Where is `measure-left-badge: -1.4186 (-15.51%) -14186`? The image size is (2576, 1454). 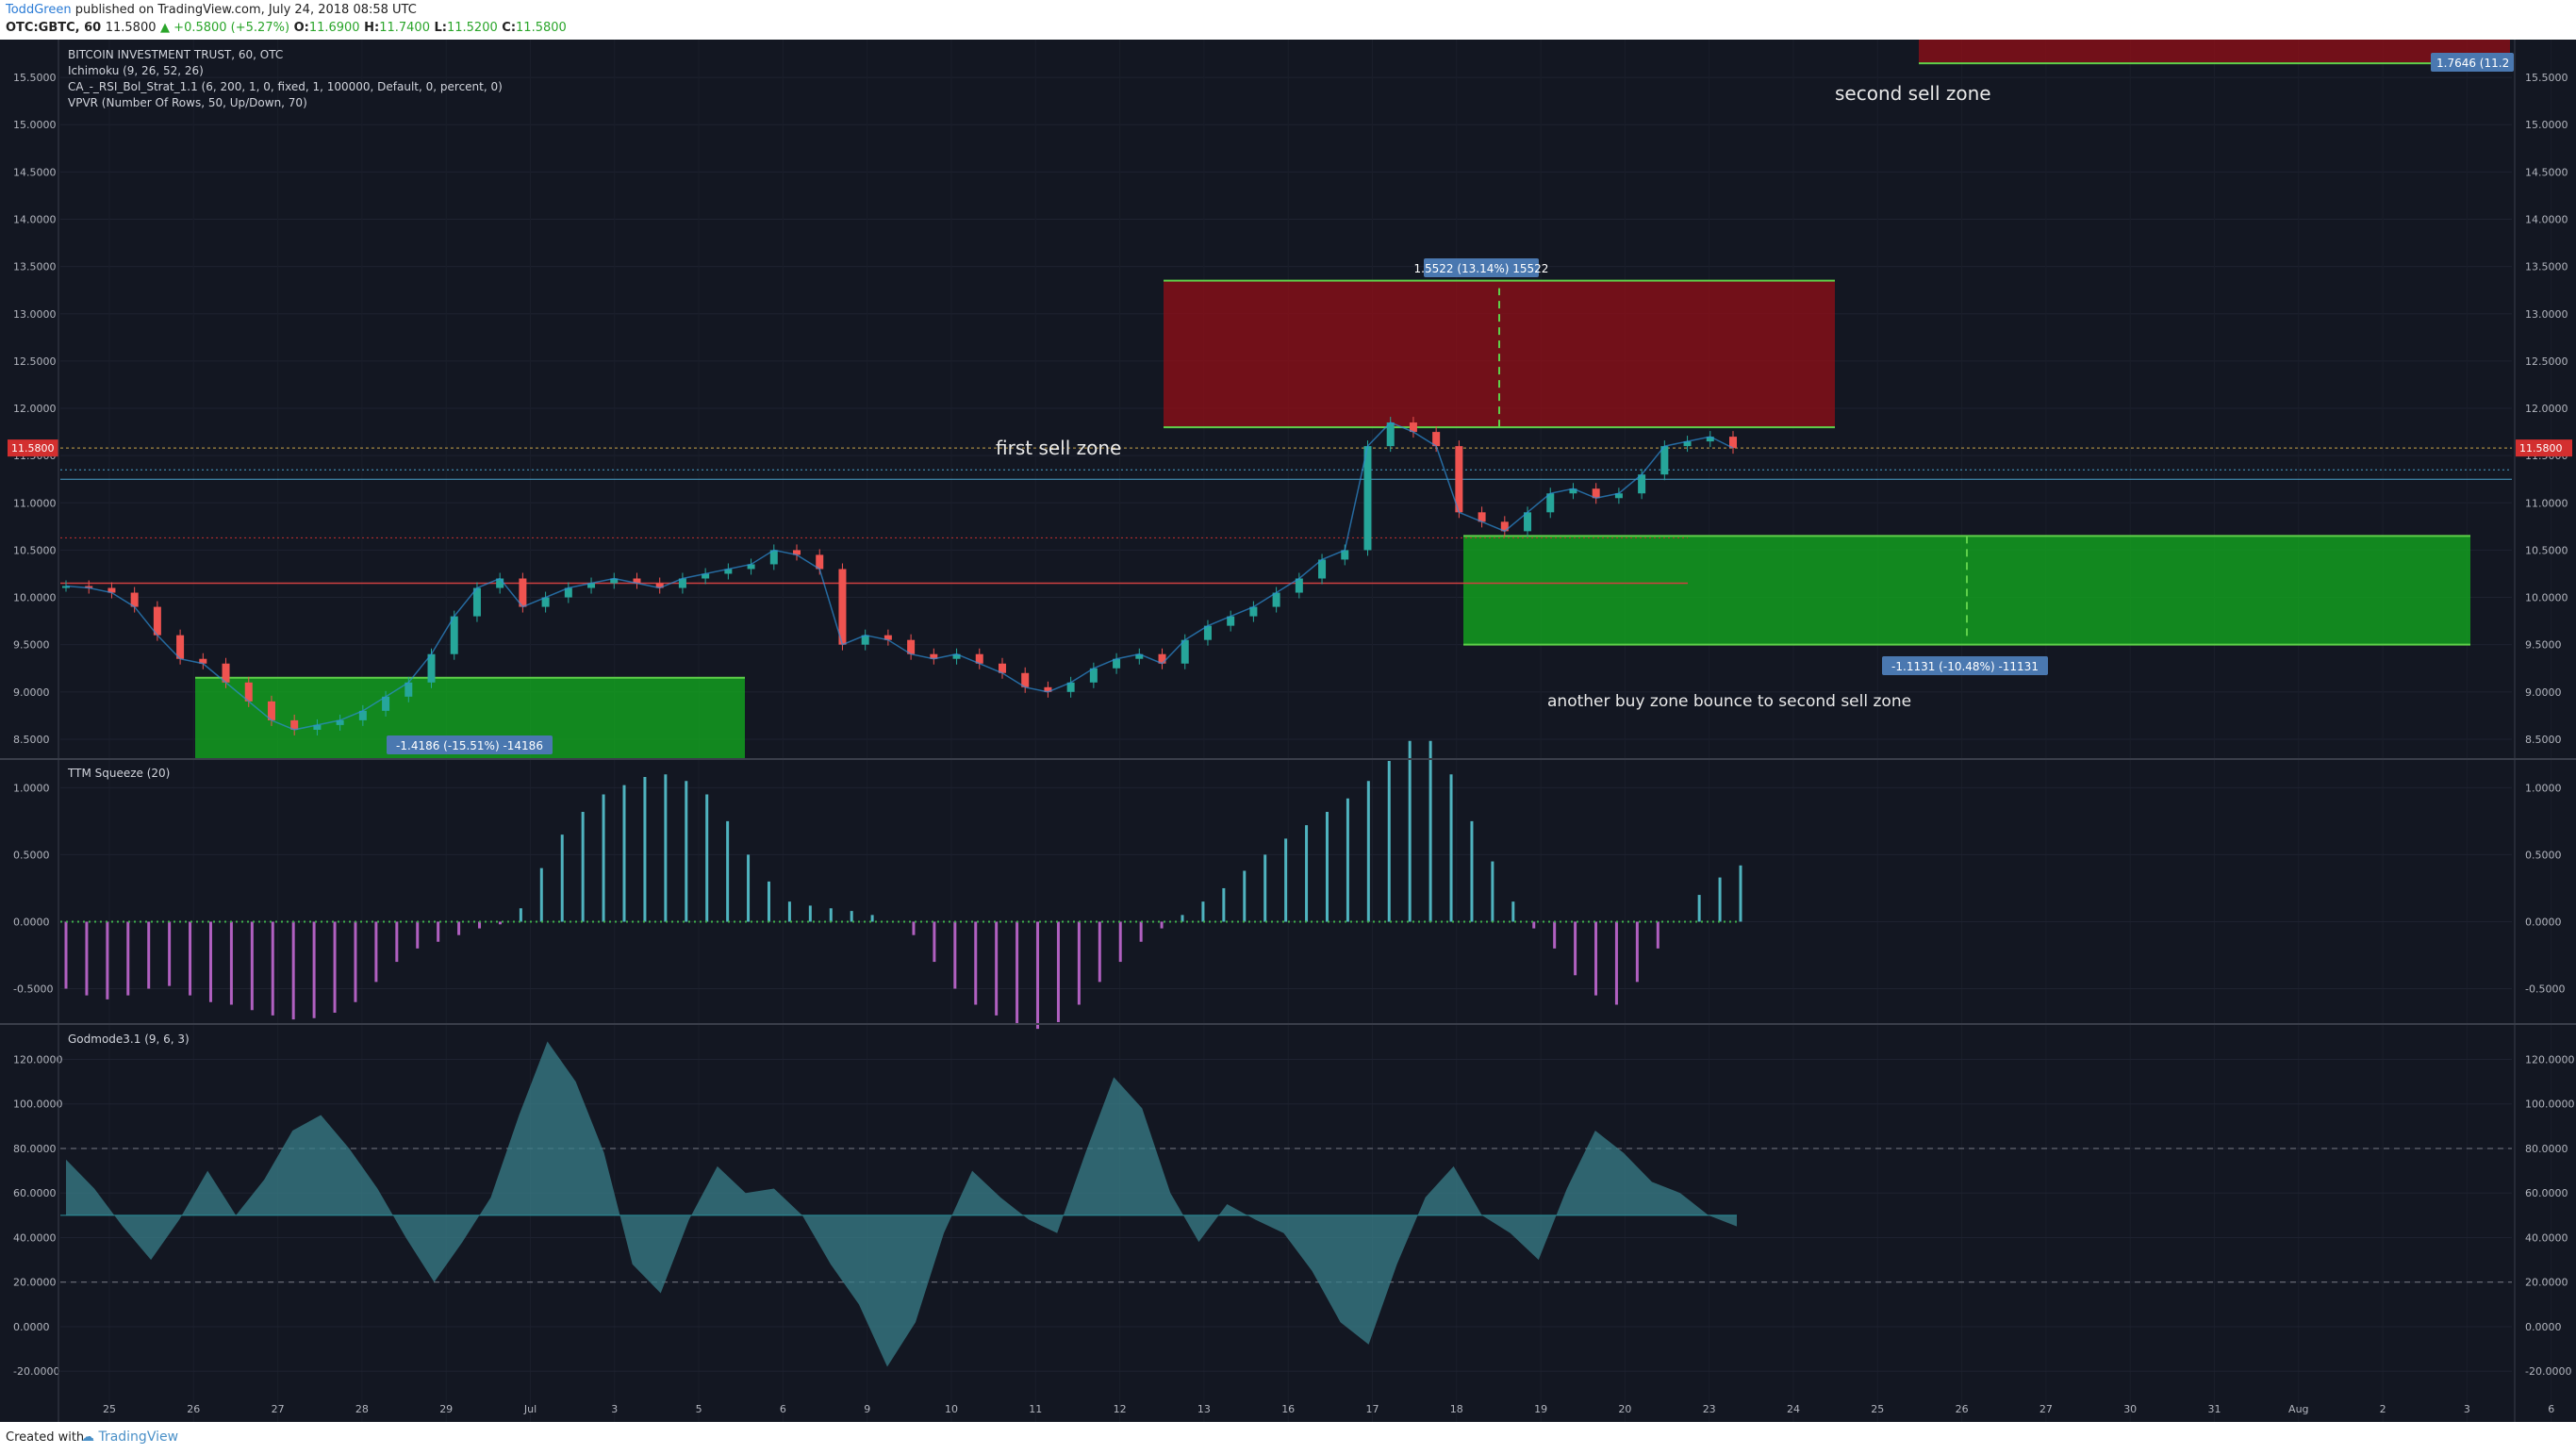
measure-left-badge: -1.4186 (-15.51%) -14186 is located at coordinates (470, 744).